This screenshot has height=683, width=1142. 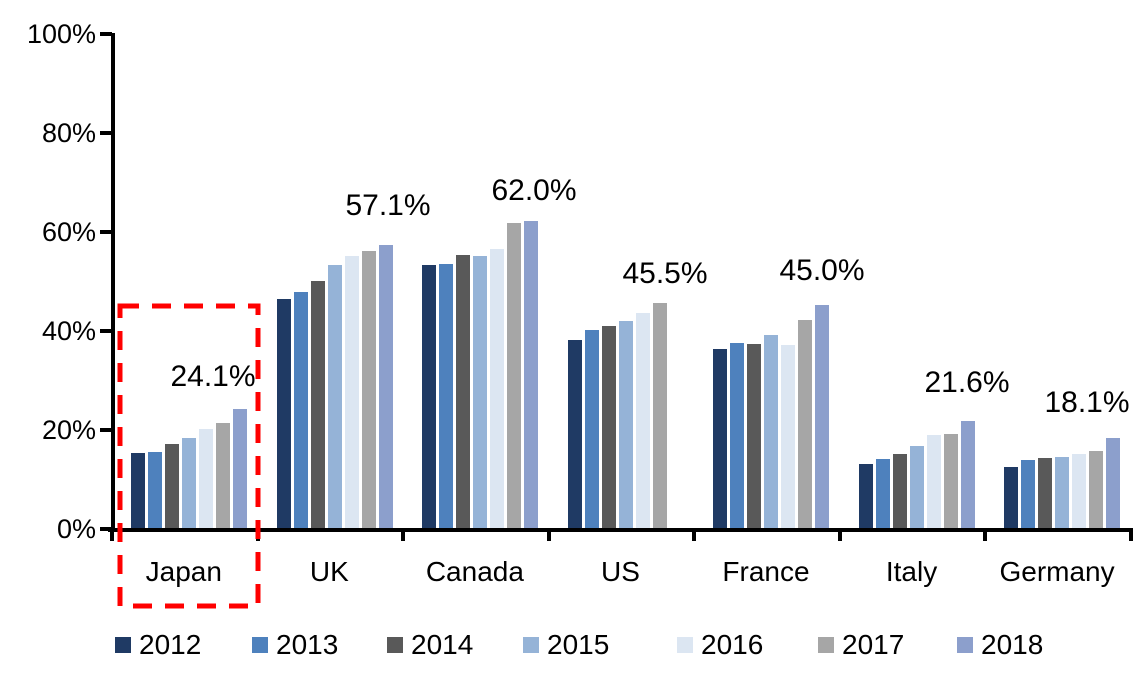 I want to click on bar-2017-us, so click(x=659, y=415).